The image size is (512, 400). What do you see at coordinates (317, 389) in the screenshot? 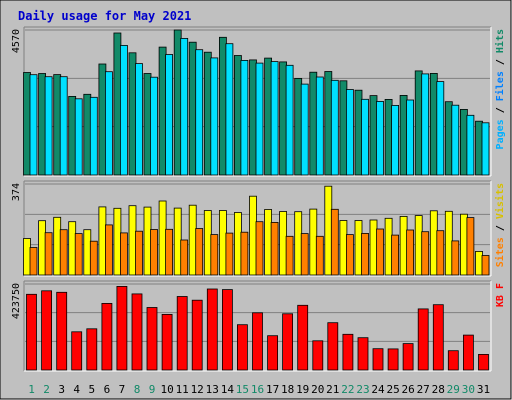
I see `x-tick-day-20: 20` at bounding box center [317, 389].